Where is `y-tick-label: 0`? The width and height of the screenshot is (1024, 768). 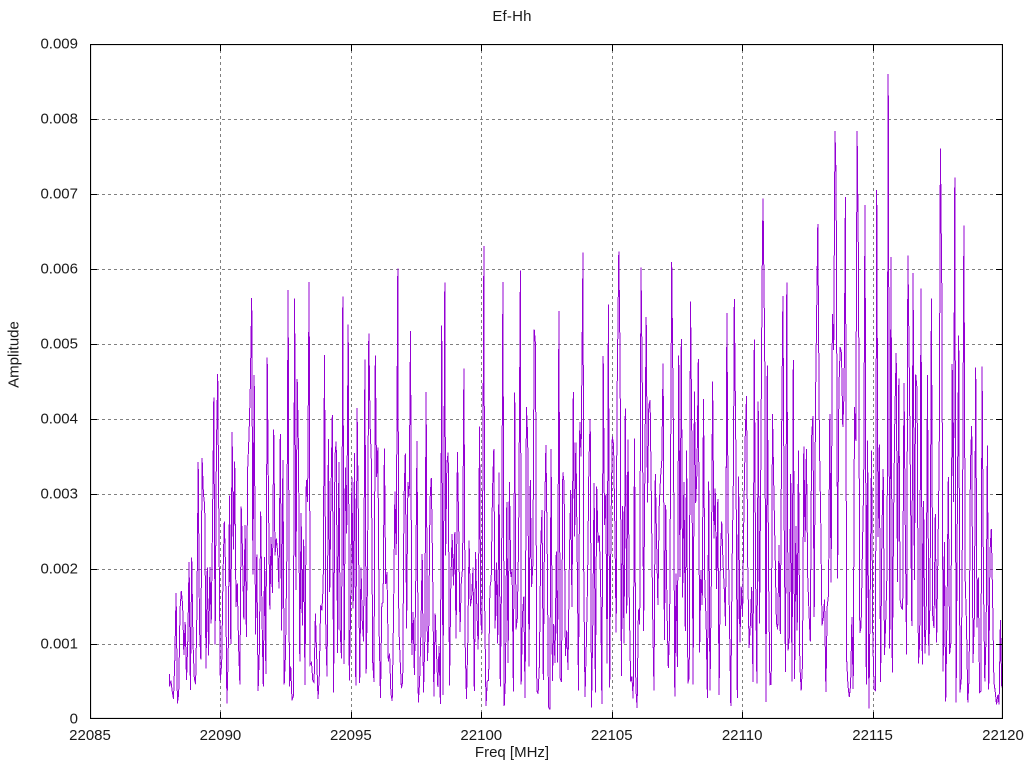 y-tick-label: 0 is located at coordinates (73, 719).